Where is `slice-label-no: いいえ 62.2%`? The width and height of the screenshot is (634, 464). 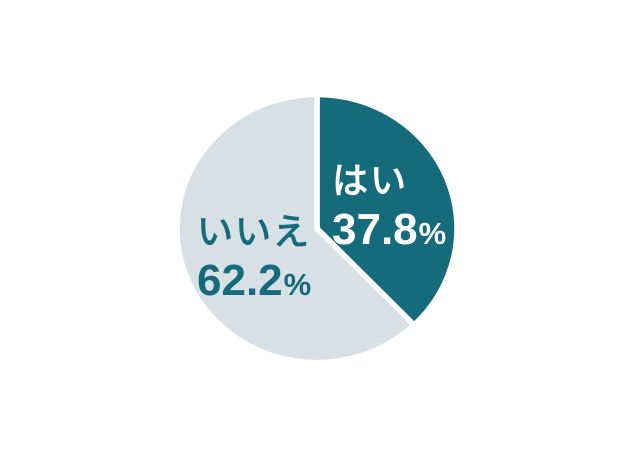 slice-label-no: いいえ 62.2% is located at coordinates (254, 258).